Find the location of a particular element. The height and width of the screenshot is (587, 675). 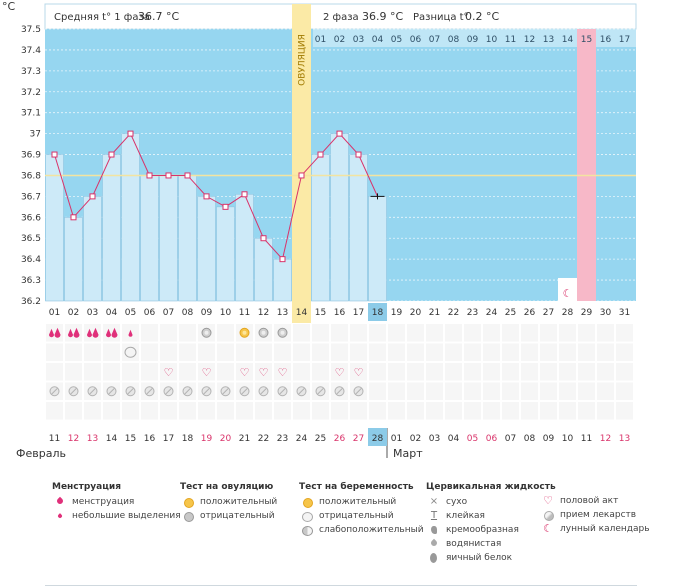

event-rows: ♡ ♡ ♡ ♡ ♡ ♡ ♡ is located at coordinates (339, 372).